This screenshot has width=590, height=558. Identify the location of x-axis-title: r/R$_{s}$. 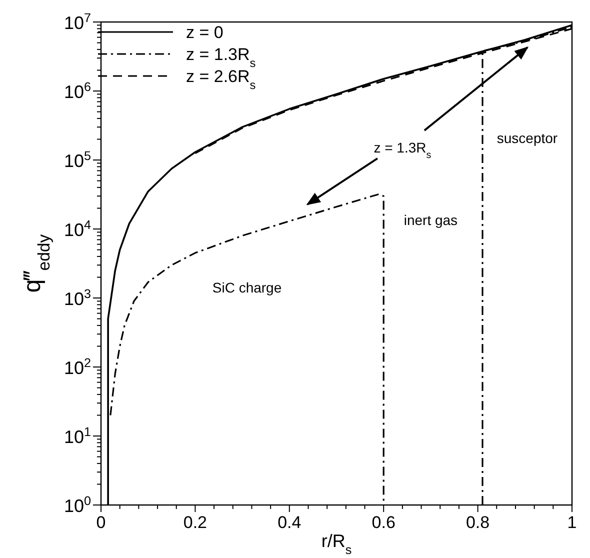
(336, 544).